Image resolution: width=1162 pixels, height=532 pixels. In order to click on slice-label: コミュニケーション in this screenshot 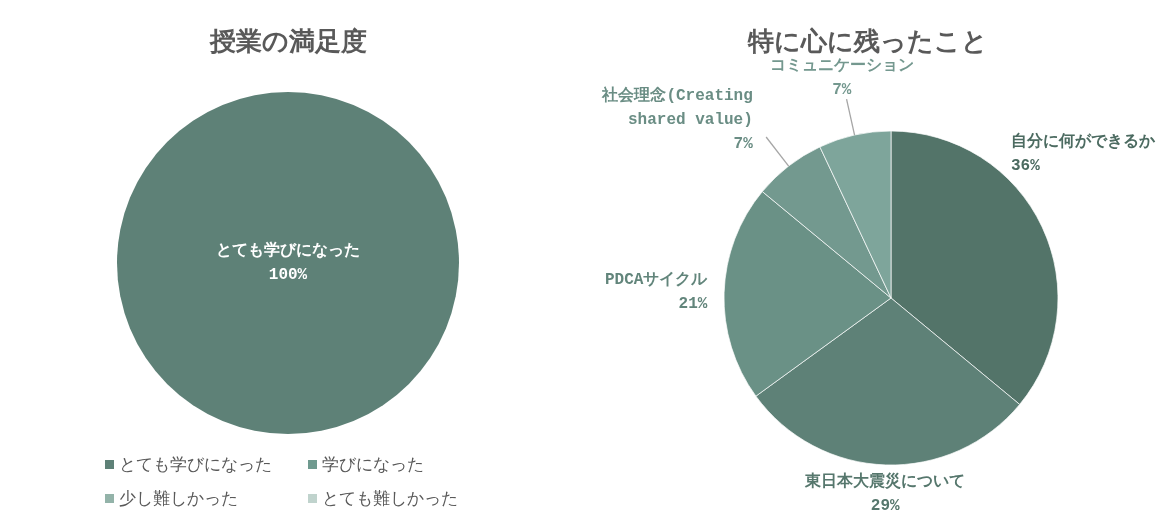, I will do `click(841, 65)`.